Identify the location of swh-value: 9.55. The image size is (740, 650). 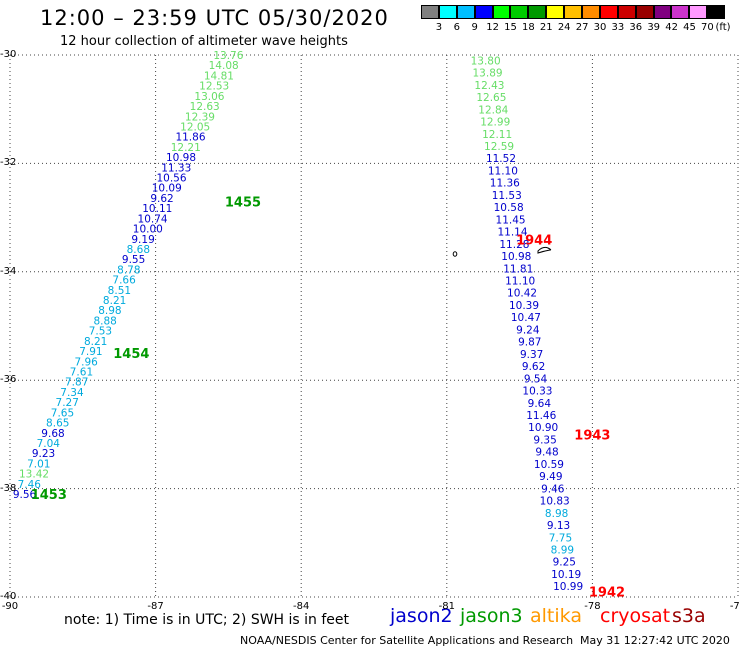
(133, 260).